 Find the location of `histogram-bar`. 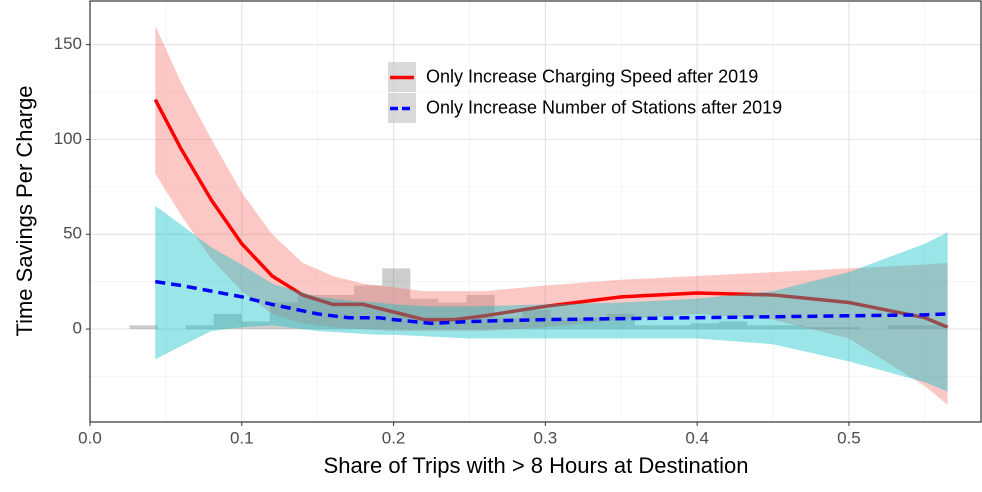

histogram-bar is located at coordinates (143, 327).